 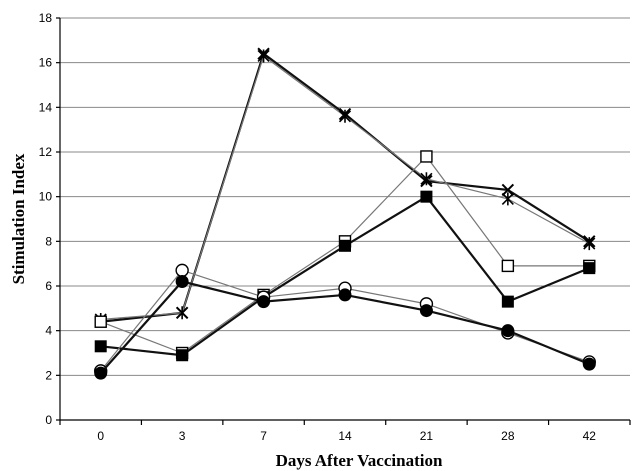 What do you see at coordinates (182, 270) in the screenshot?
I see `data-point-open-circle` at bounding box center [182, 270].